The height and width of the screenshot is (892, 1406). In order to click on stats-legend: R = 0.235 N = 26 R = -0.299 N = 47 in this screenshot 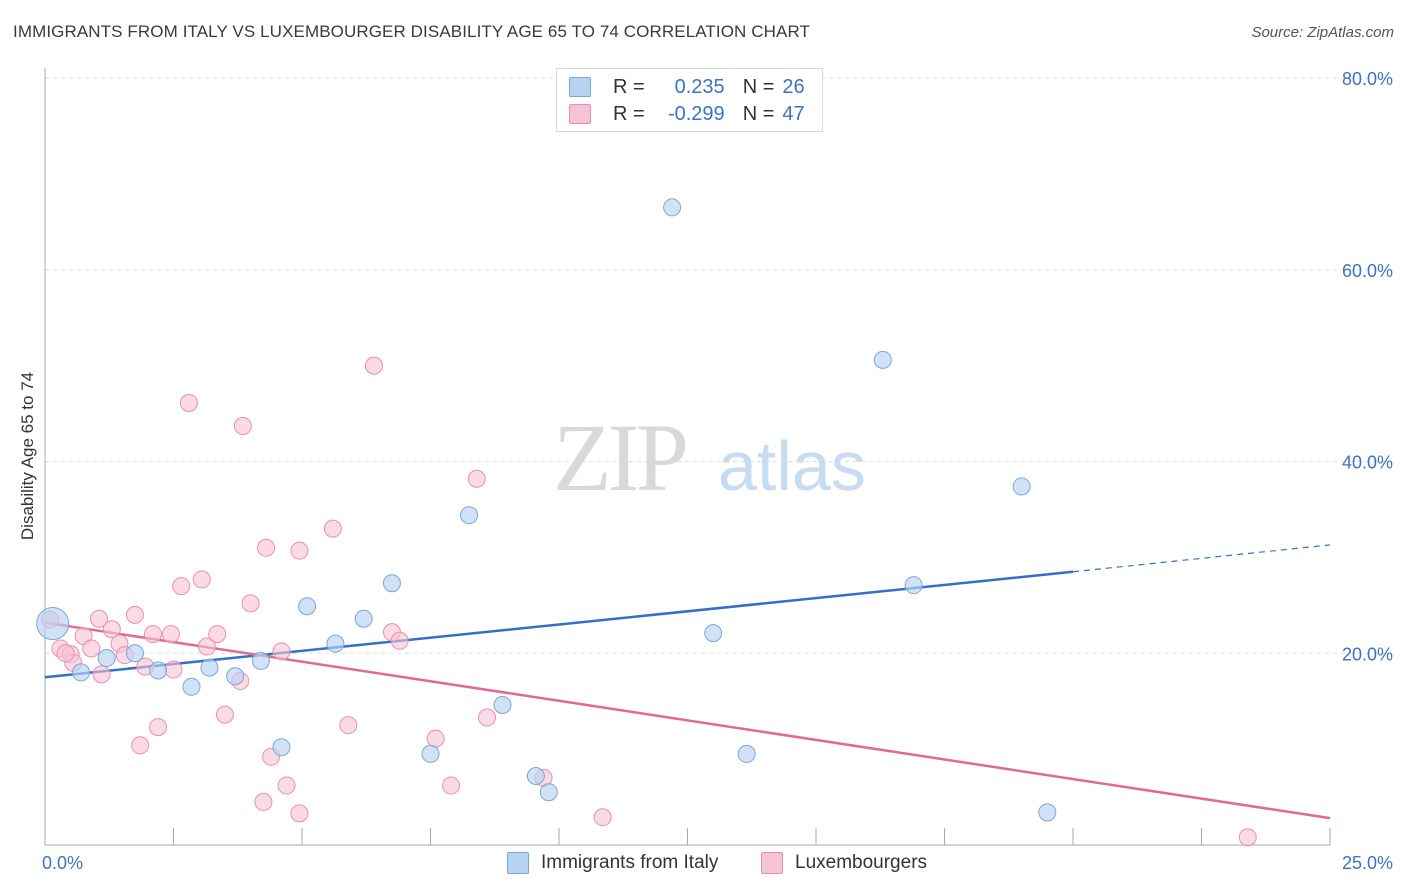, I will do `click(689, 100)`.